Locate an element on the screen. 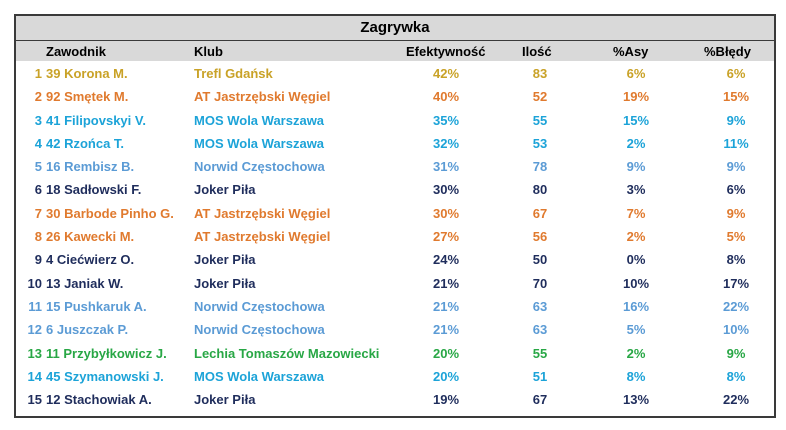 The width and height of the screenshot is (786, 430). row-number: 6 is located at coordinates (38, 190).